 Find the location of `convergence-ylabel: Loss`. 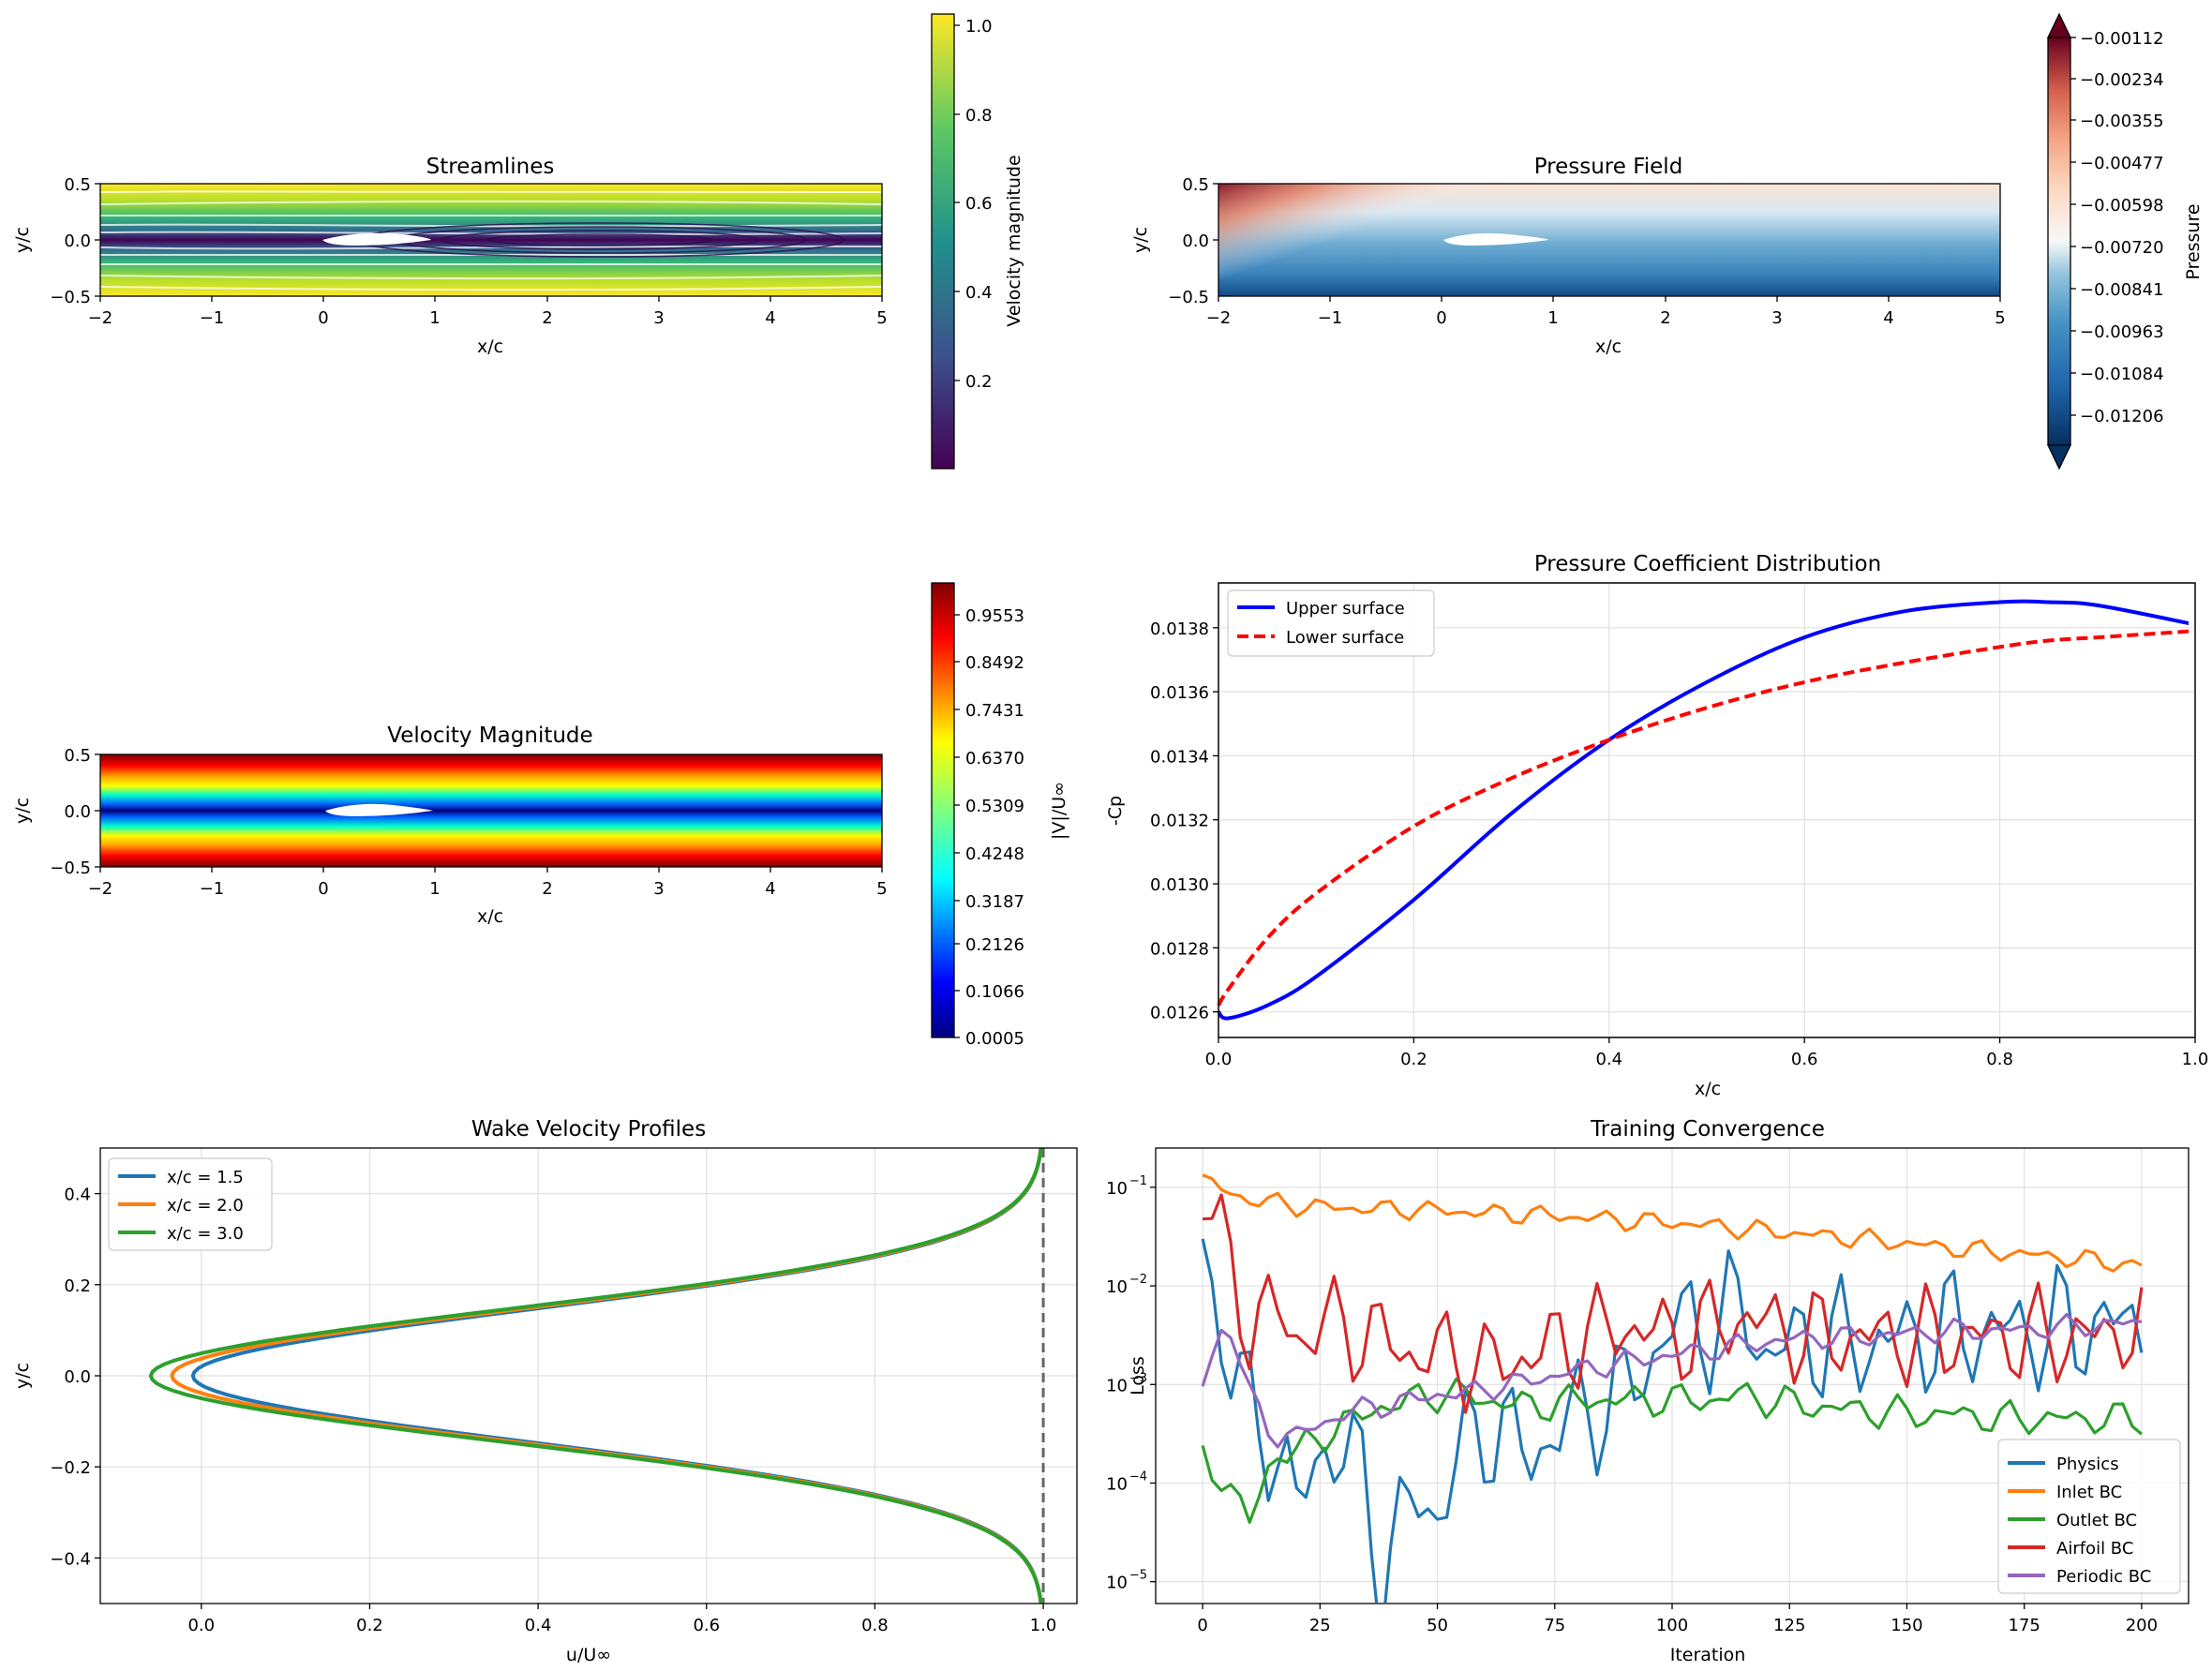

convergence-ylabel: Loss is located at coordinates (1138, 1375).